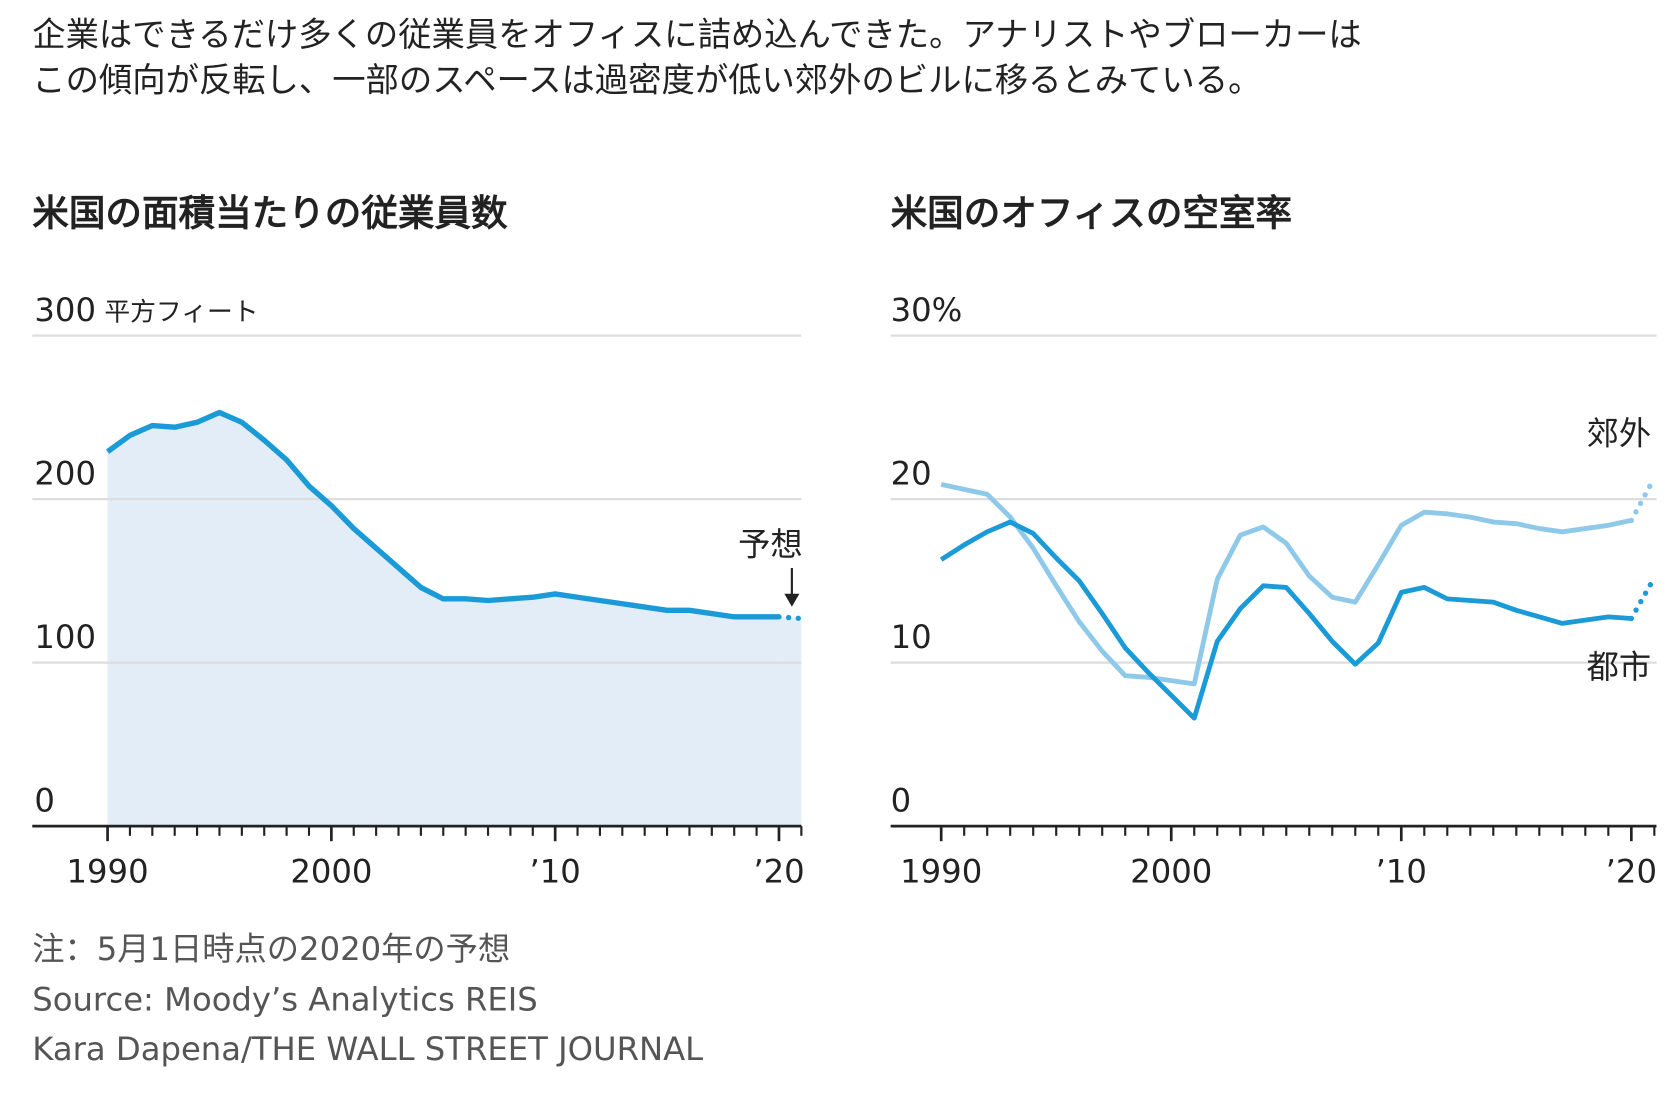  I want to click on annotation-arrowhead, so click(792, 600).